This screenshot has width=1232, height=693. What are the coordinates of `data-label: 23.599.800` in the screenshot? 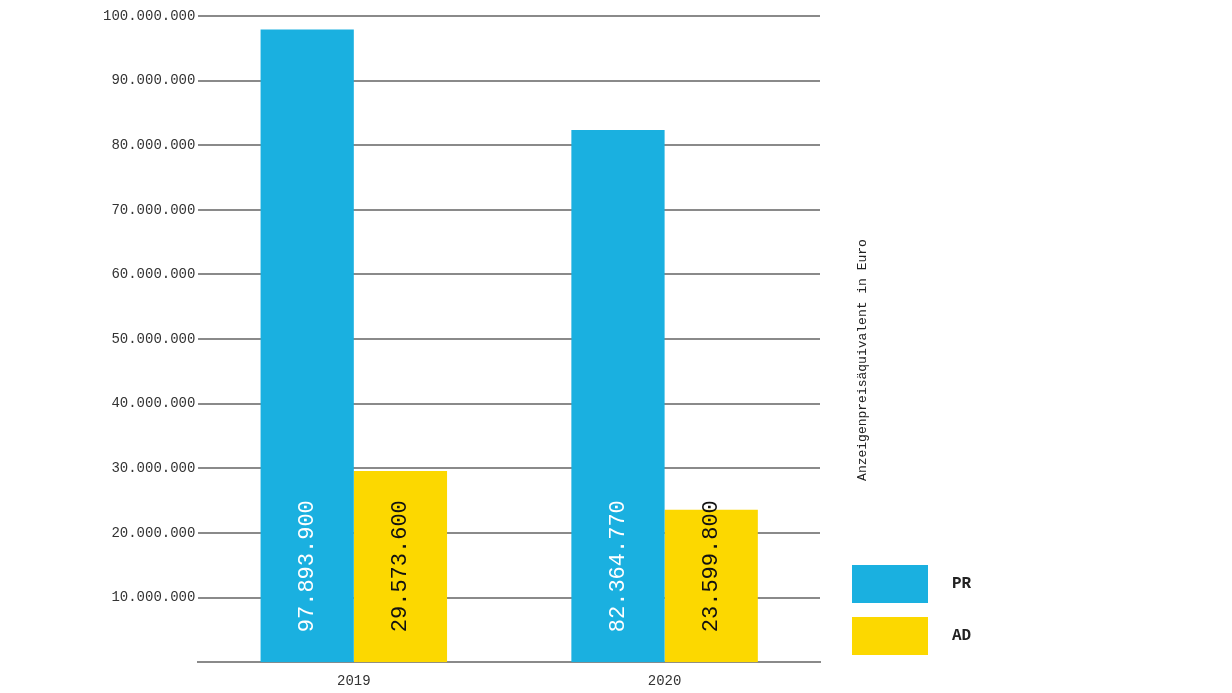 It's located at (712, 566).